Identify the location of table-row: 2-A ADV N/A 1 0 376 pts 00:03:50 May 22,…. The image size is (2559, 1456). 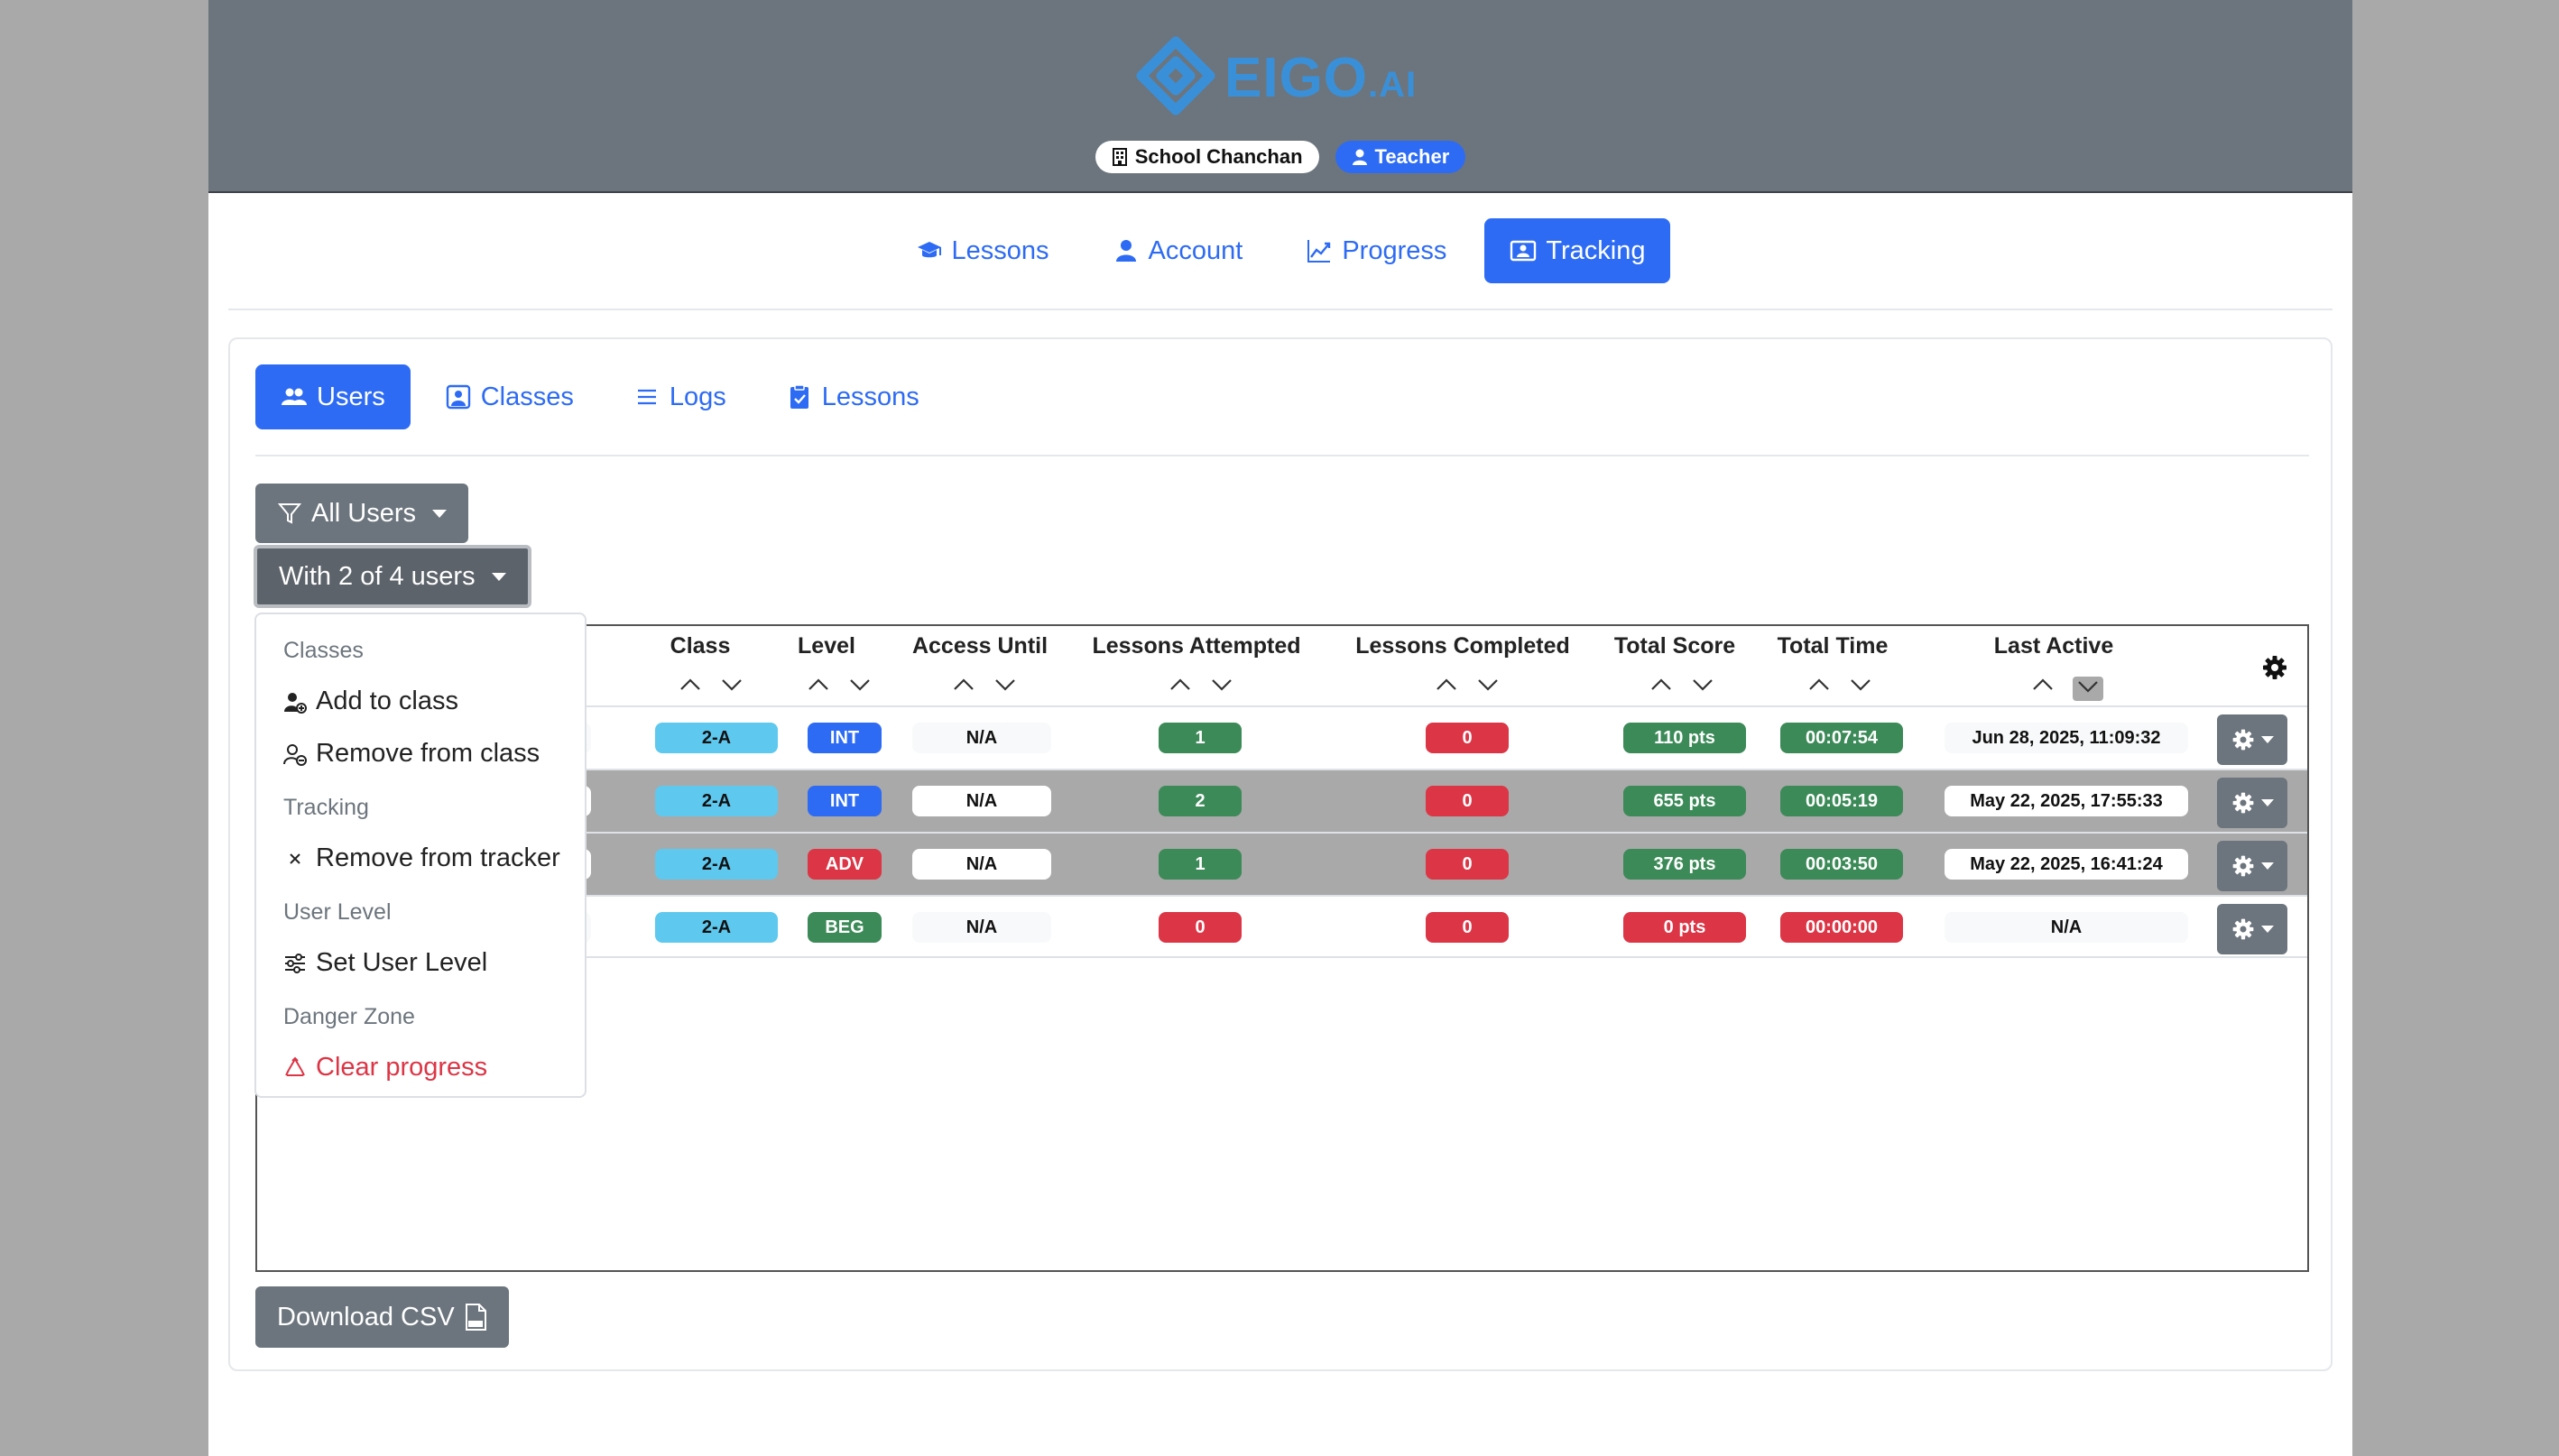
(1282, 864).